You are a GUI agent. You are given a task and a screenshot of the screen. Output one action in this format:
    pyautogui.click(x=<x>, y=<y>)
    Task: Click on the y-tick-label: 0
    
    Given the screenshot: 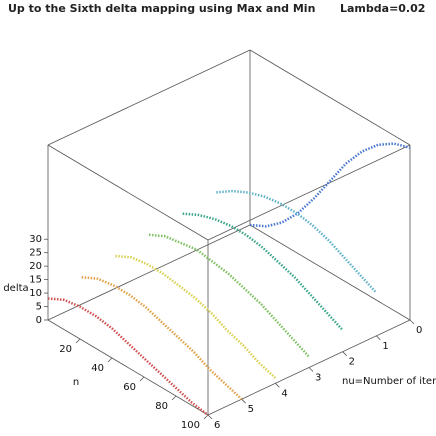 What is the action you would take?
    pyautogui.click(x=419, y=330)
    